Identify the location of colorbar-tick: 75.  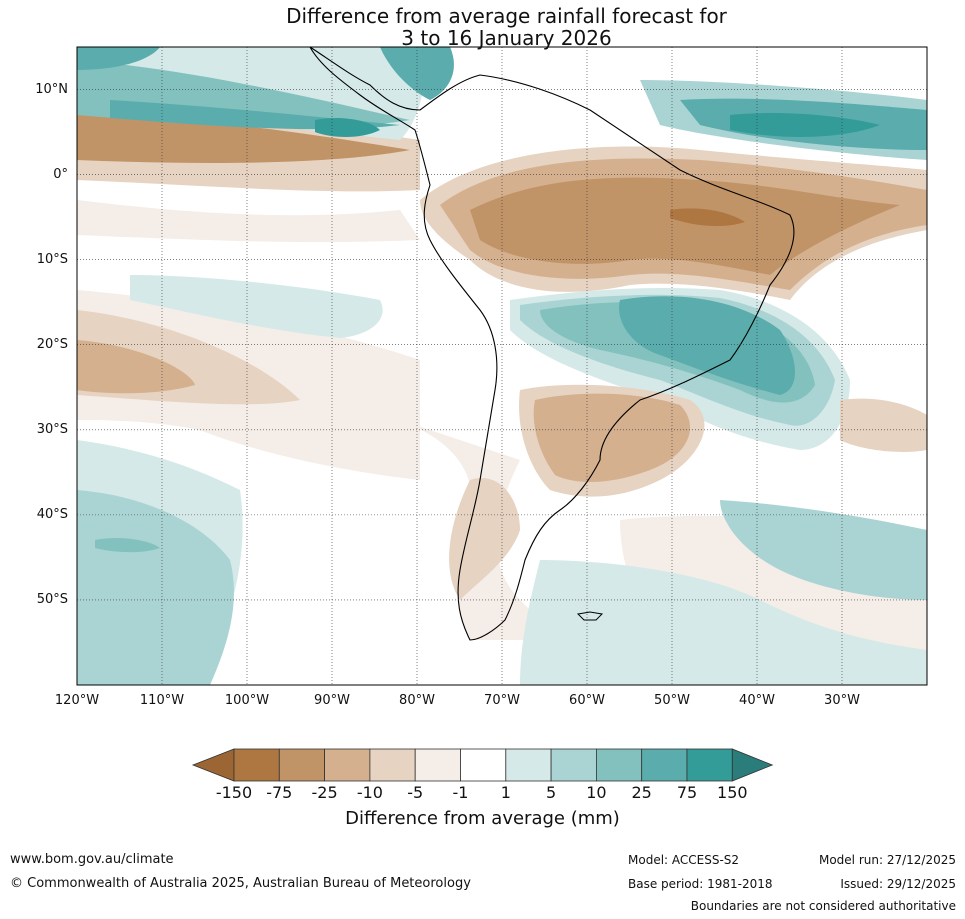
(687, 792).